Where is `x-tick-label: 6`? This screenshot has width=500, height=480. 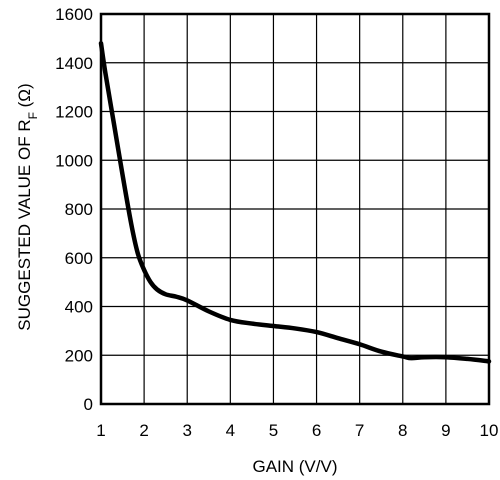 x-tick-label: 6 is located at coordinates (316, 430).